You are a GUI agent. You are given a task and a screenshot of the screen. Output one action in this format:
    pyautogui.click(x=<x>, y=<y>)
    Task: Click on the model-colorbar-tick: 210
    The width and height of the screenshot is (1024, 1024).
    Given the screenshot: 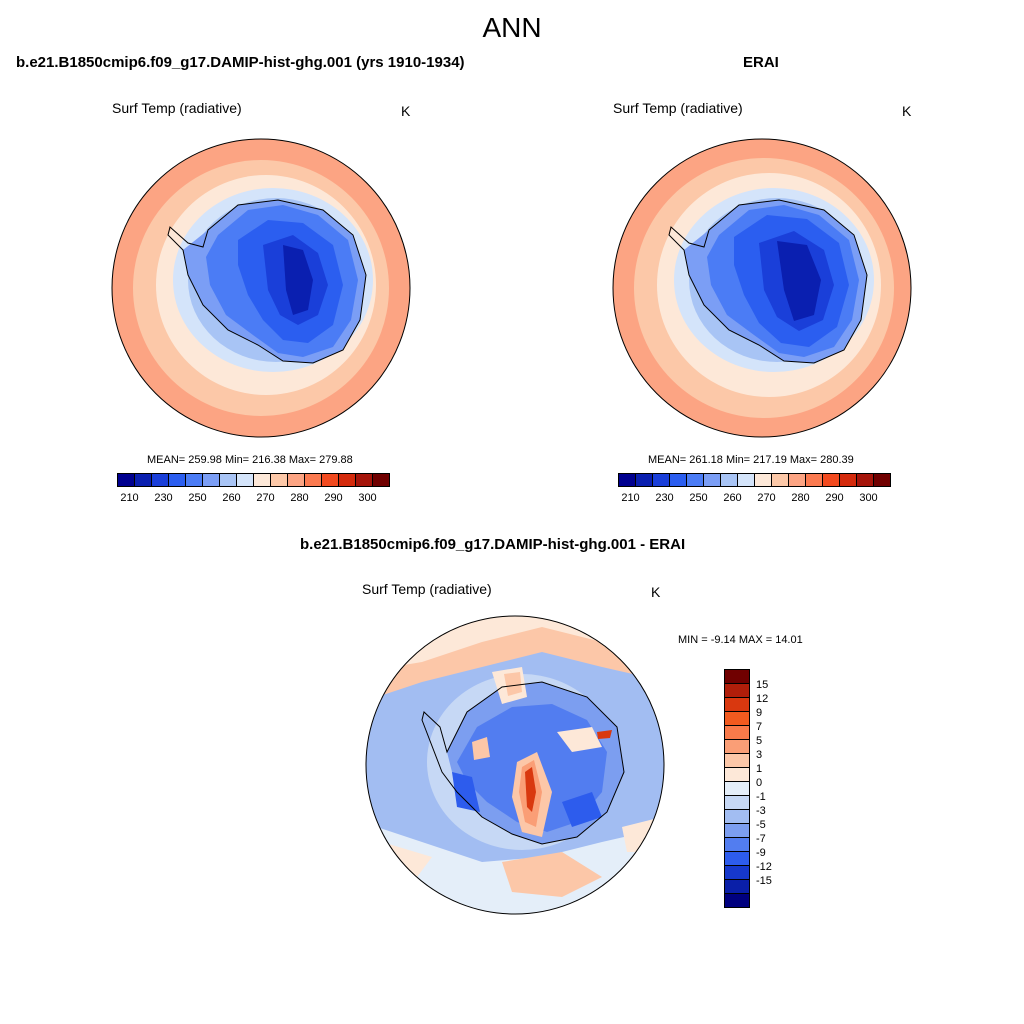 What is the action you would take?
    pyautogui.click(x=129, y=498)
    